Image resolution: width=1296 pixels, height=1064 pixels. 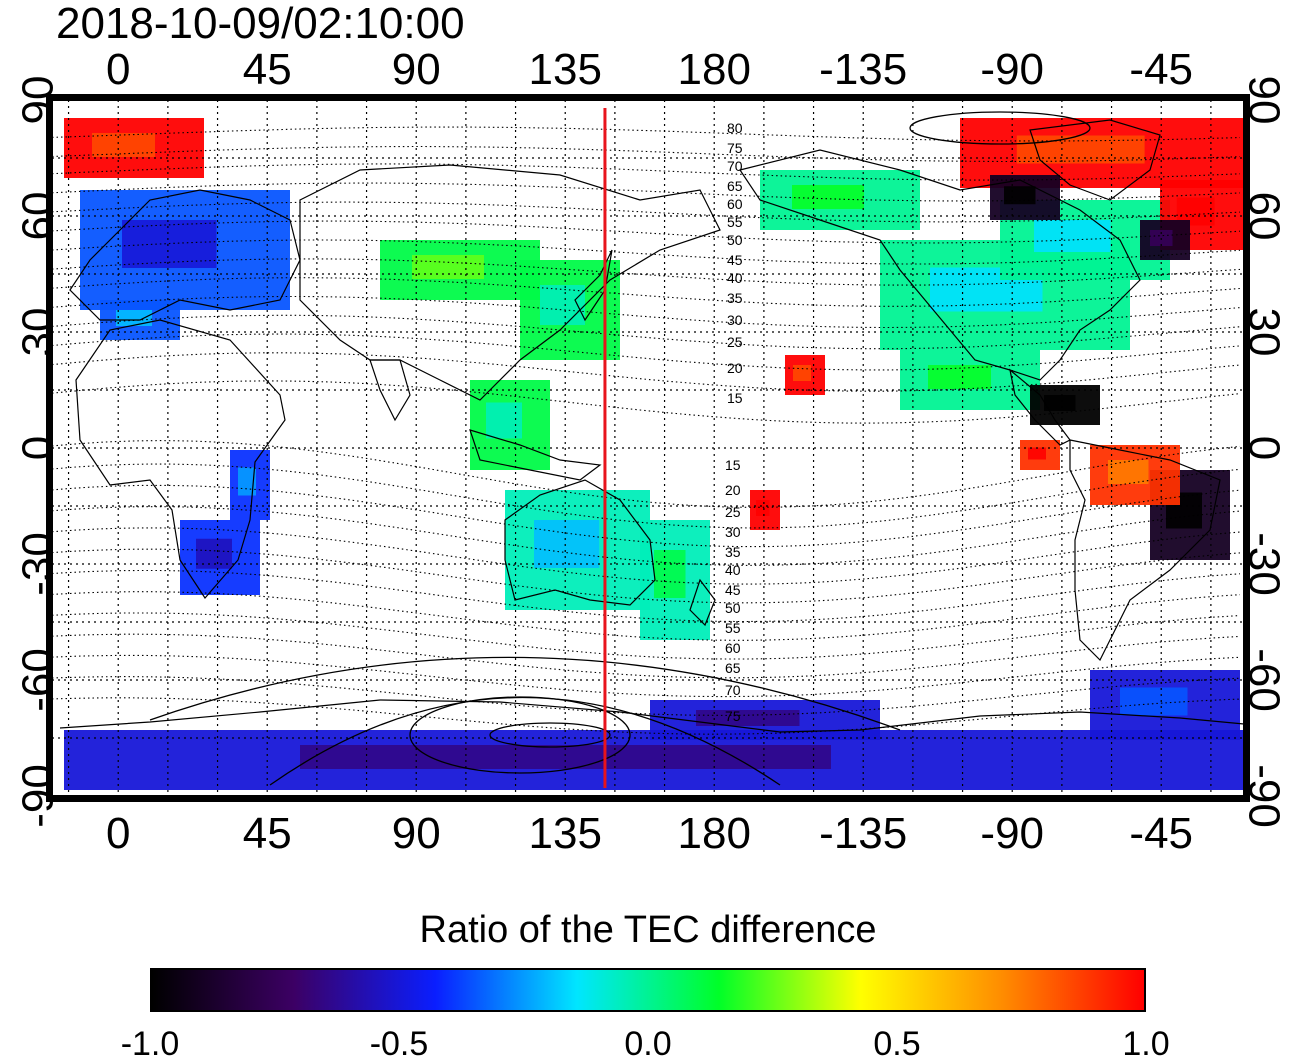 What do you see at coordinates (733, 608) in the screenshot?
I see `contour-label: 50` at bounding box center [733, 608].